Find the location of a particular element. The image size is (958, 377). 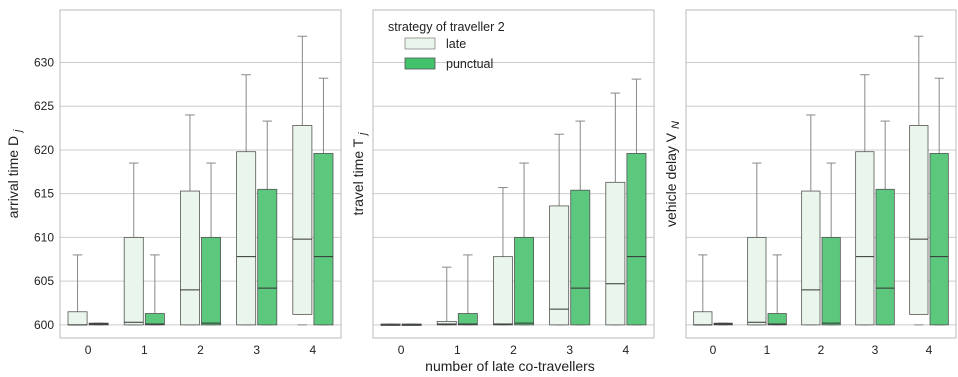

legend-swatch-punctual is located at coordinates (420, 63).